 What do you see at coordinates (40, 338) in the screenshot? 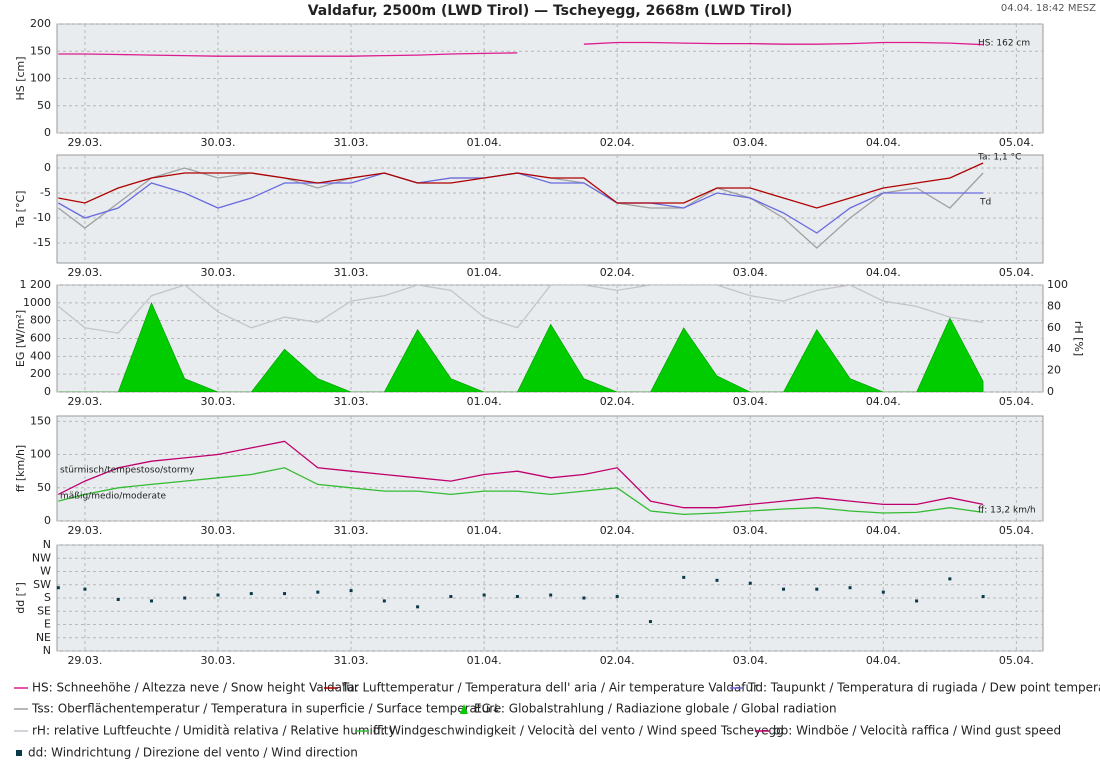
I see `y-tick-label: 600` at bounding box center [40, 338].